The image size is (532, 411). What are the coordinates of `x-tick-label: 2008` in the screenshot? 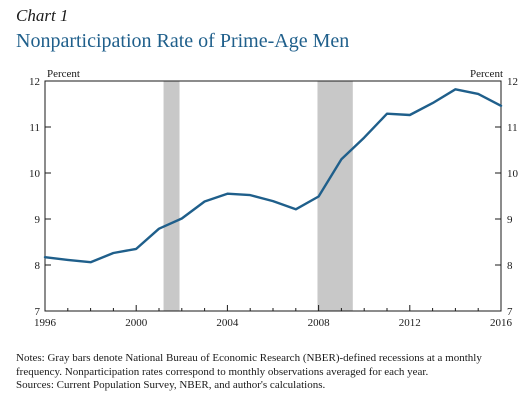 It's located at (319, 323).